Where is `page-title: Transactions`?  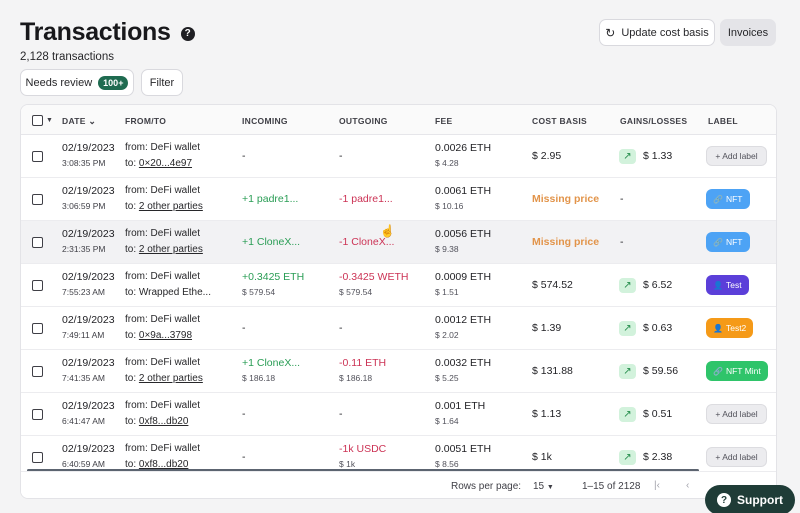 page-title: Transactions is located at coordinates (95, 32).